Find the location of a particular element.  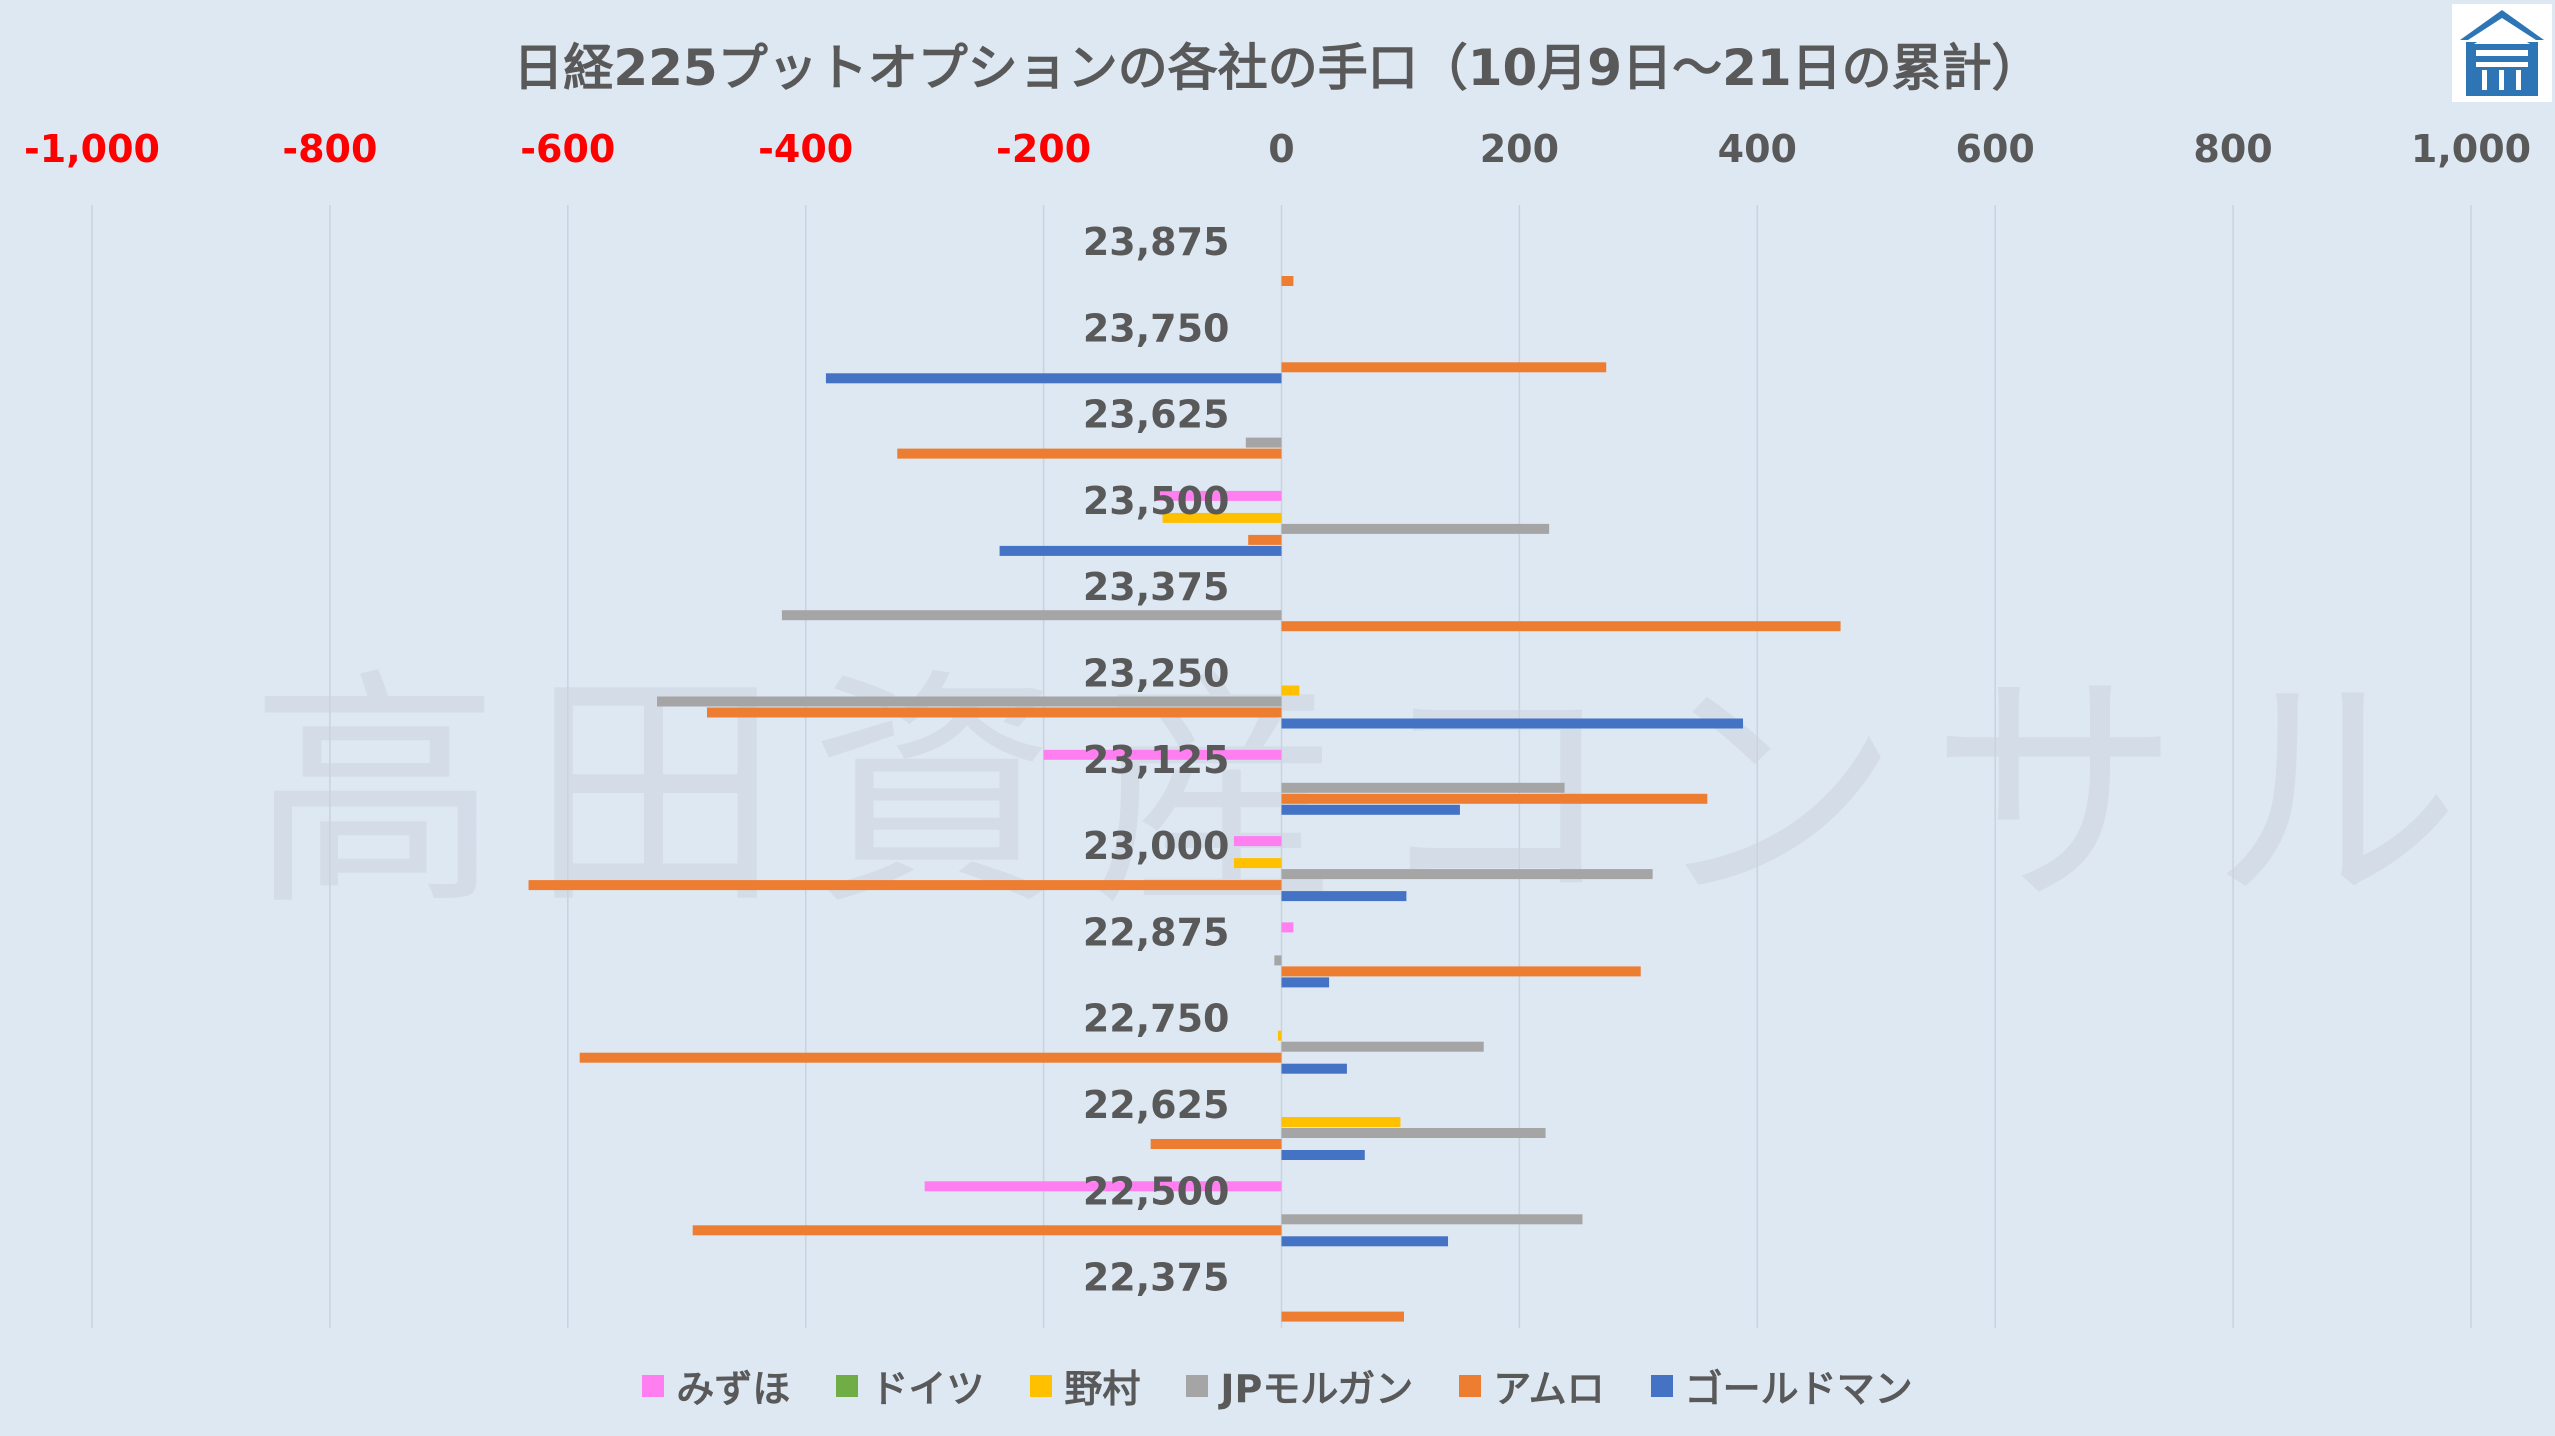

building-icon is located at coordinates (2502, 53).